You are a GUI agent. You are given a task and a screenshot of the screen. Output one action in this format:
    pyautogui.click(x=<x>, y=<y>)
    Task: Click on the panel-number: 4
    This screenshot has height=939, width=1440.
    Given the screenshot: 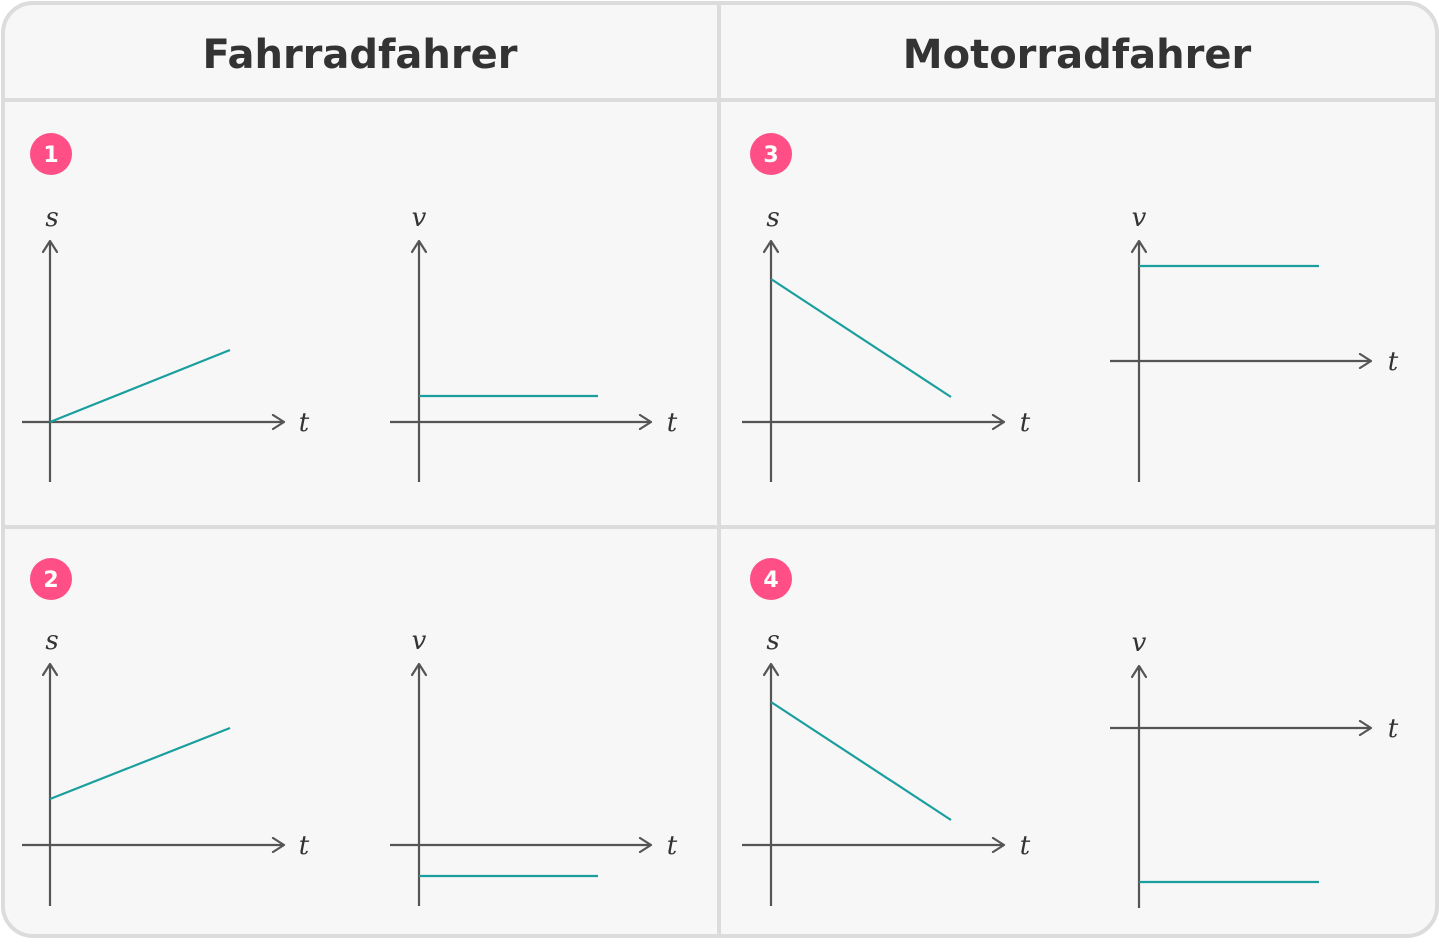 What is the action you would take?
    pyautogui.click(x=770, y=580)
    